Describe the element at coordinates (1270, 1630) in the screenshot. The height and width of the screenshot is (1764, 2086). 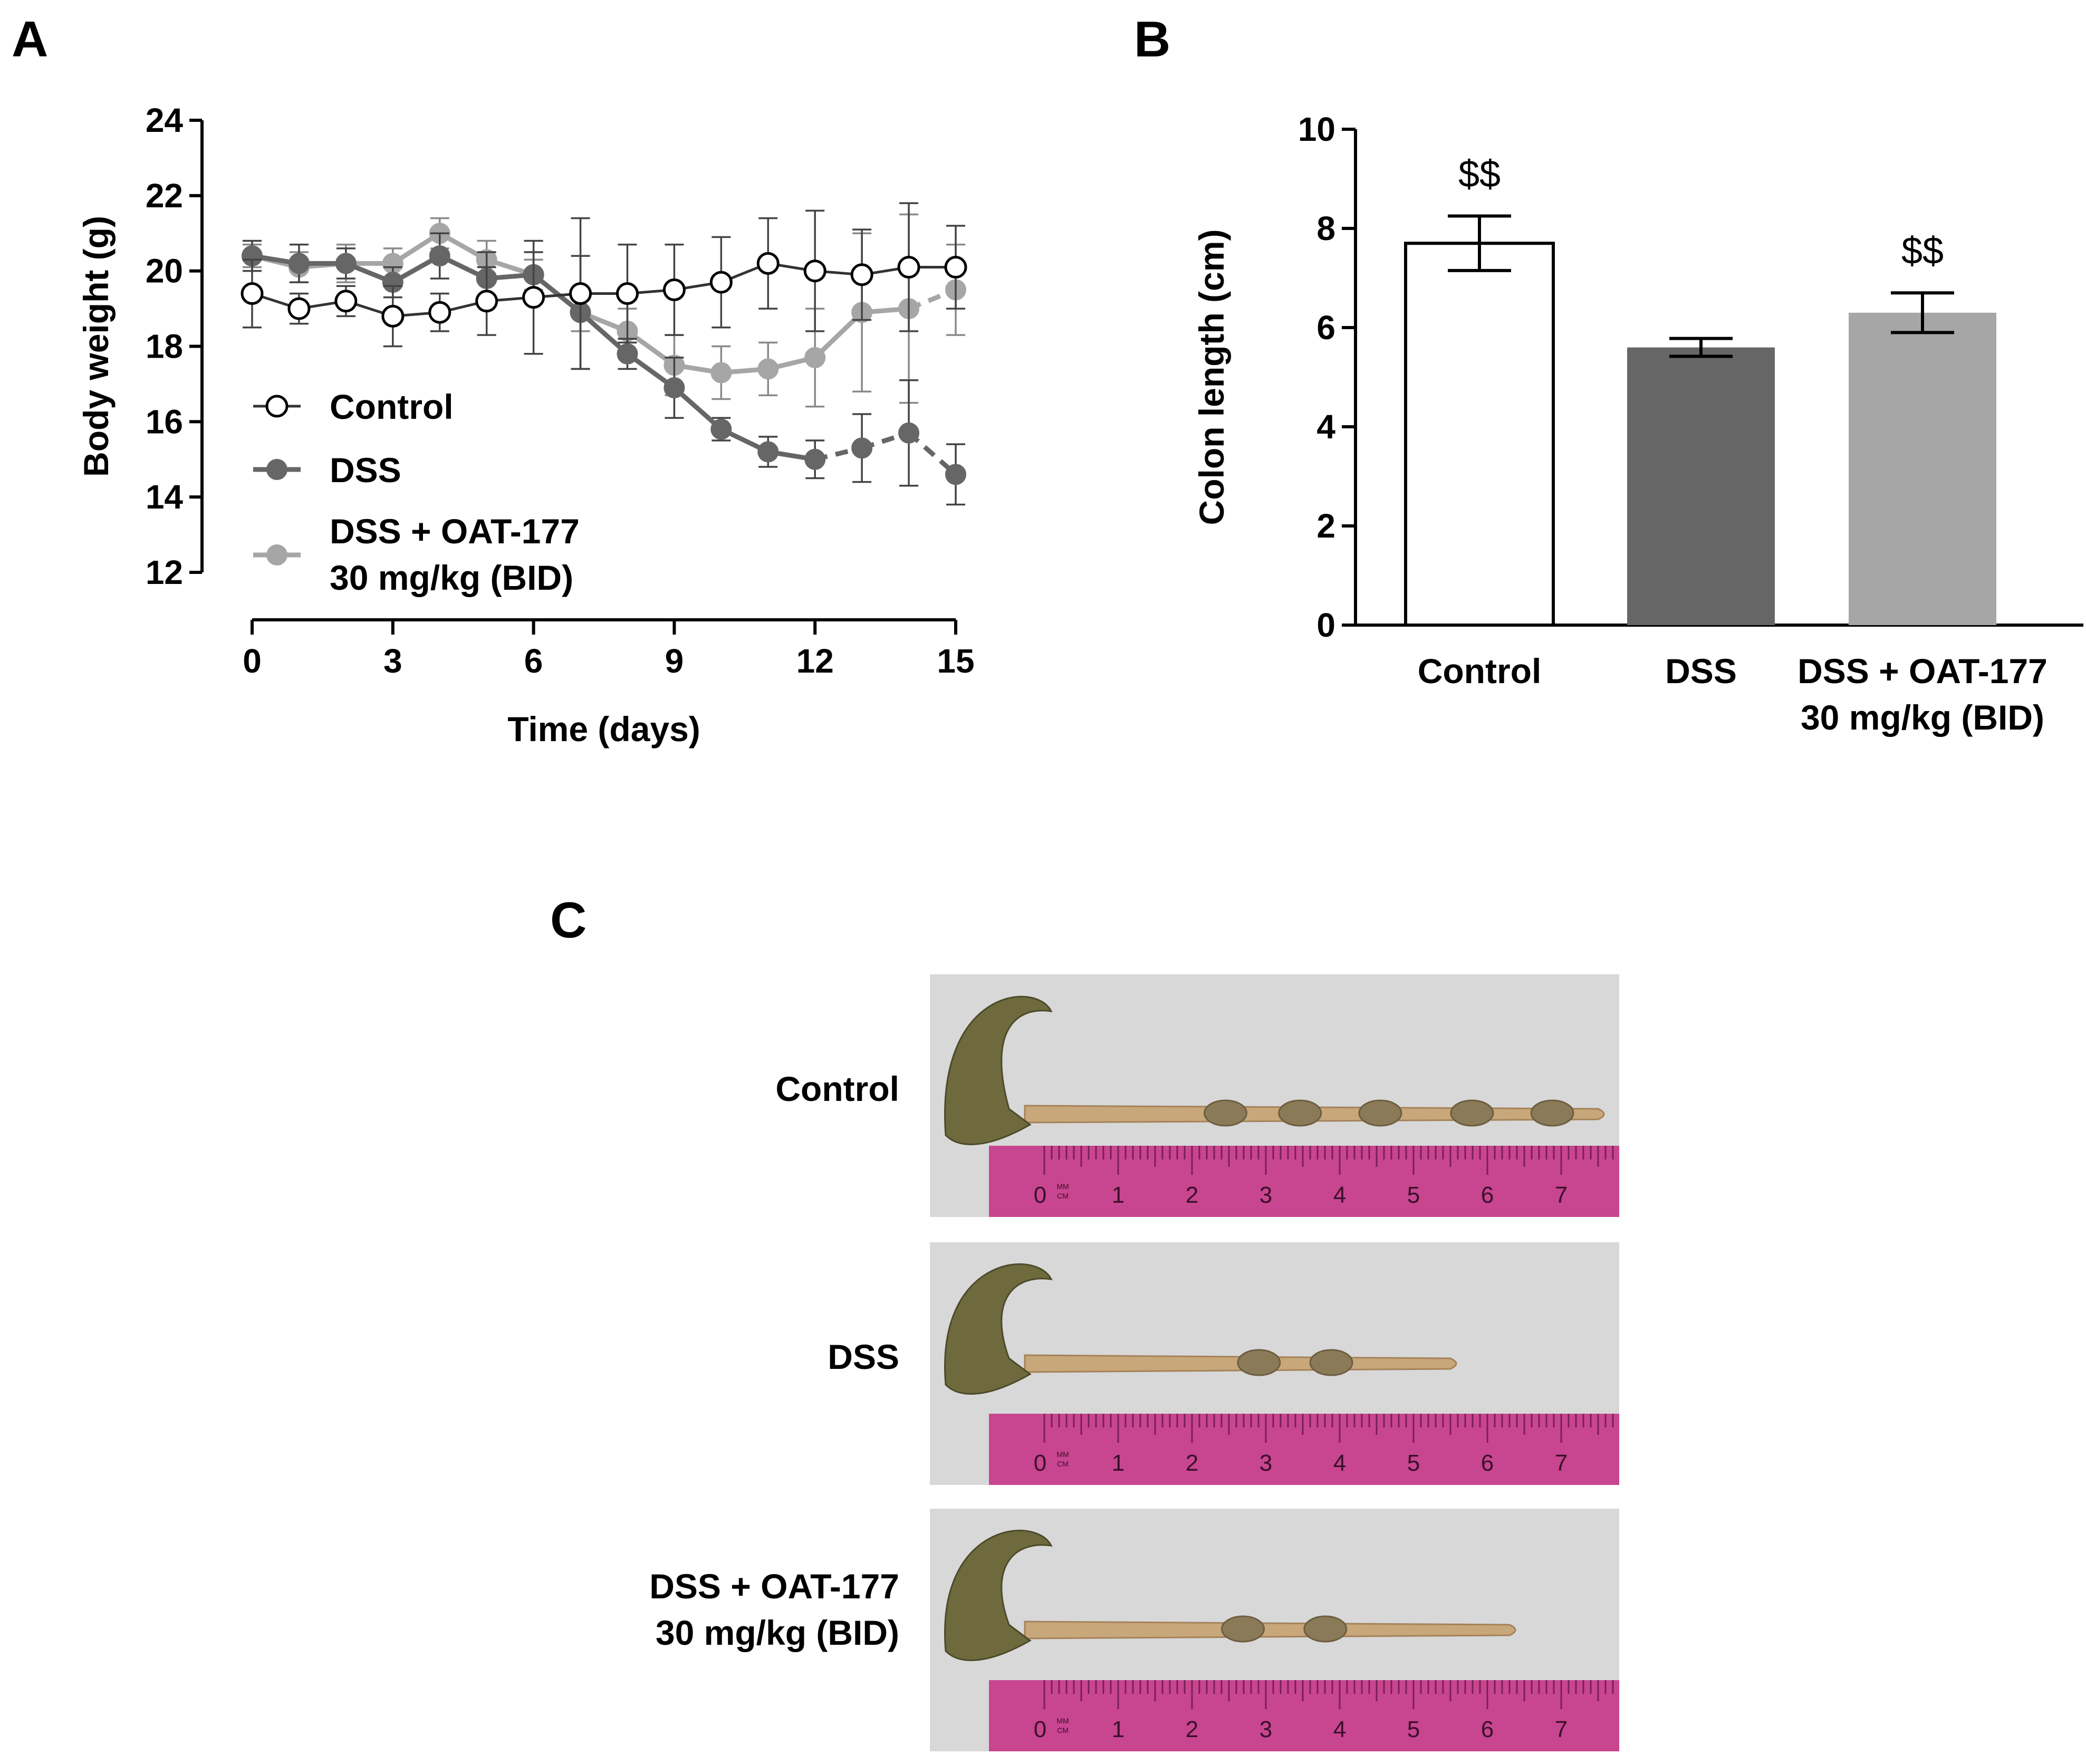
I see `colon-tube` at that location.